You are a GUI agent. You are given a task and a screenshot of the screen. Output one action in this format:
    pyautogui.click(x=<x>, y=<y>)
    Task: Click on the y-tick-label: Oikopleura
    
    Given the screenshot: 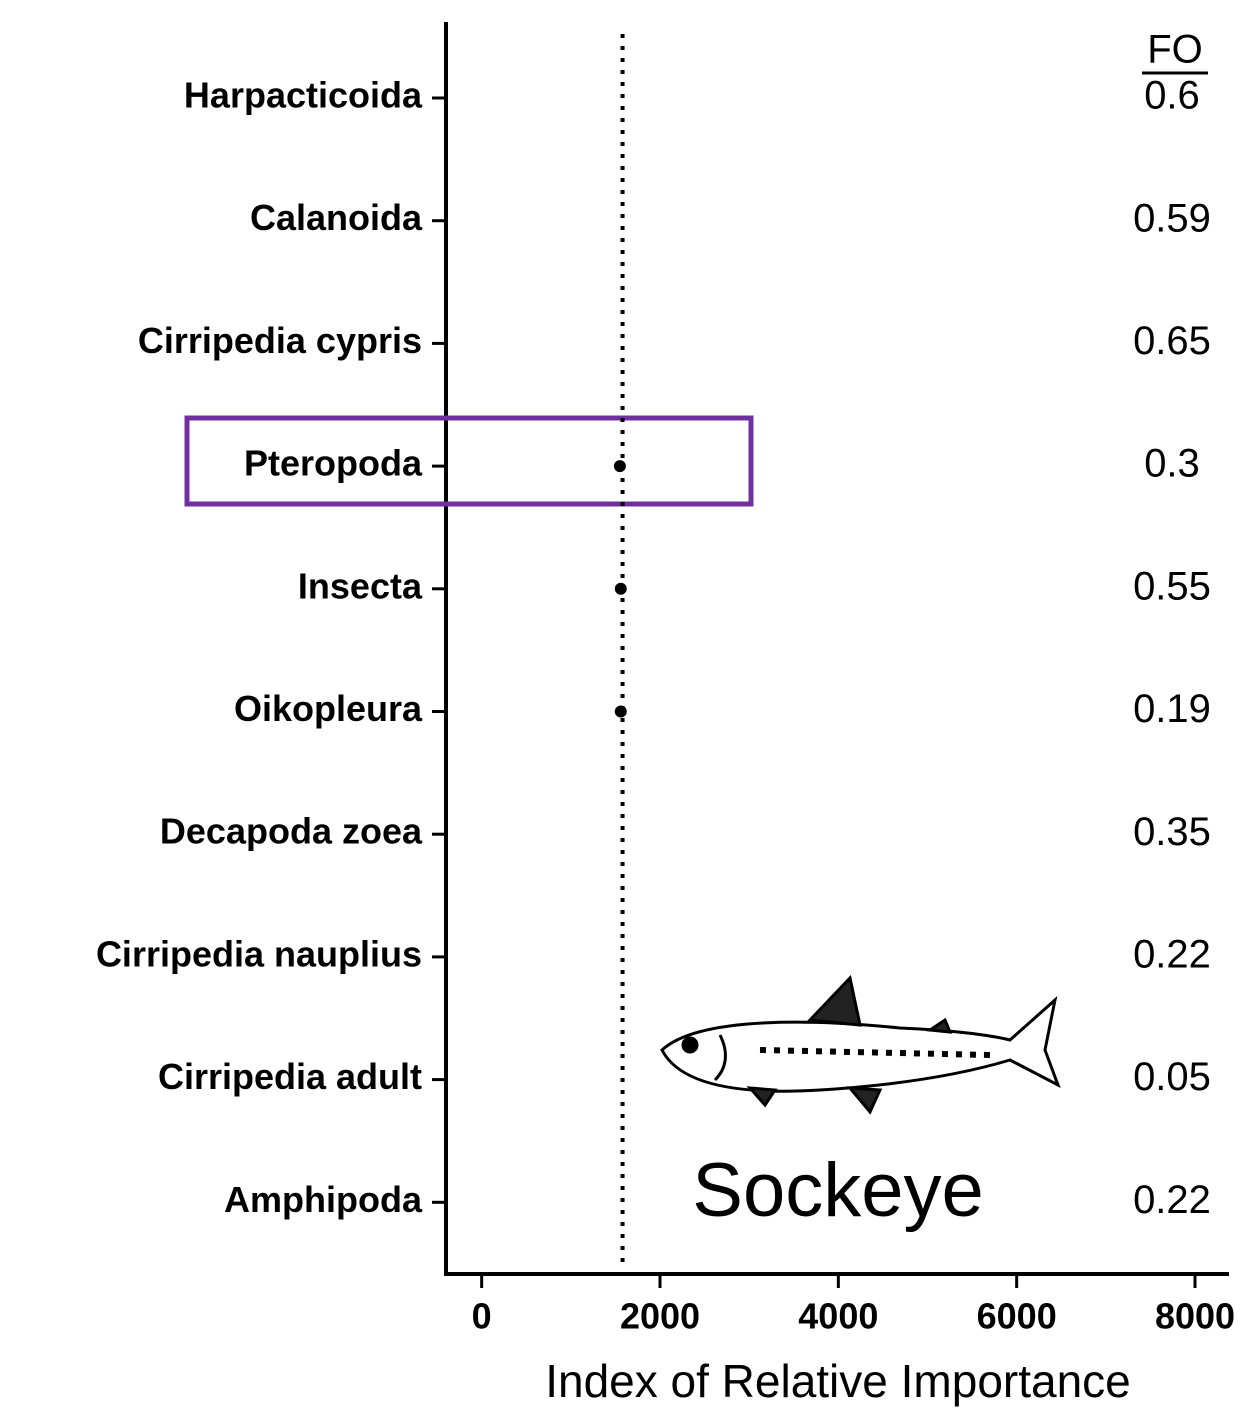 What is the action you would take?
    pyautogui.click(x=328, y=708)
    